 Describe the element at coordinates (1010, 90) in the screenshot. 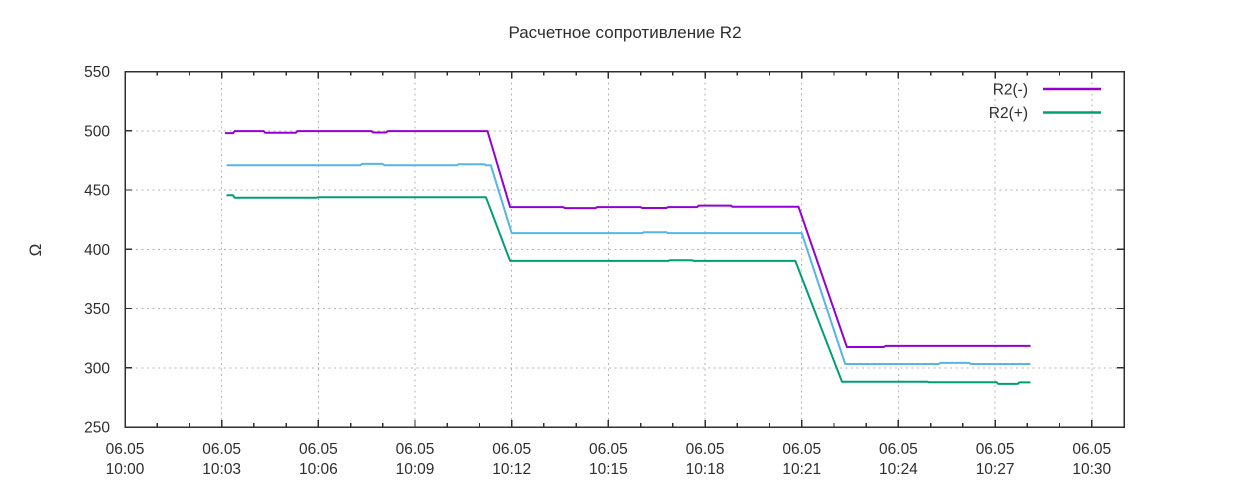

I see `legend-label: R2(-)` at that location.